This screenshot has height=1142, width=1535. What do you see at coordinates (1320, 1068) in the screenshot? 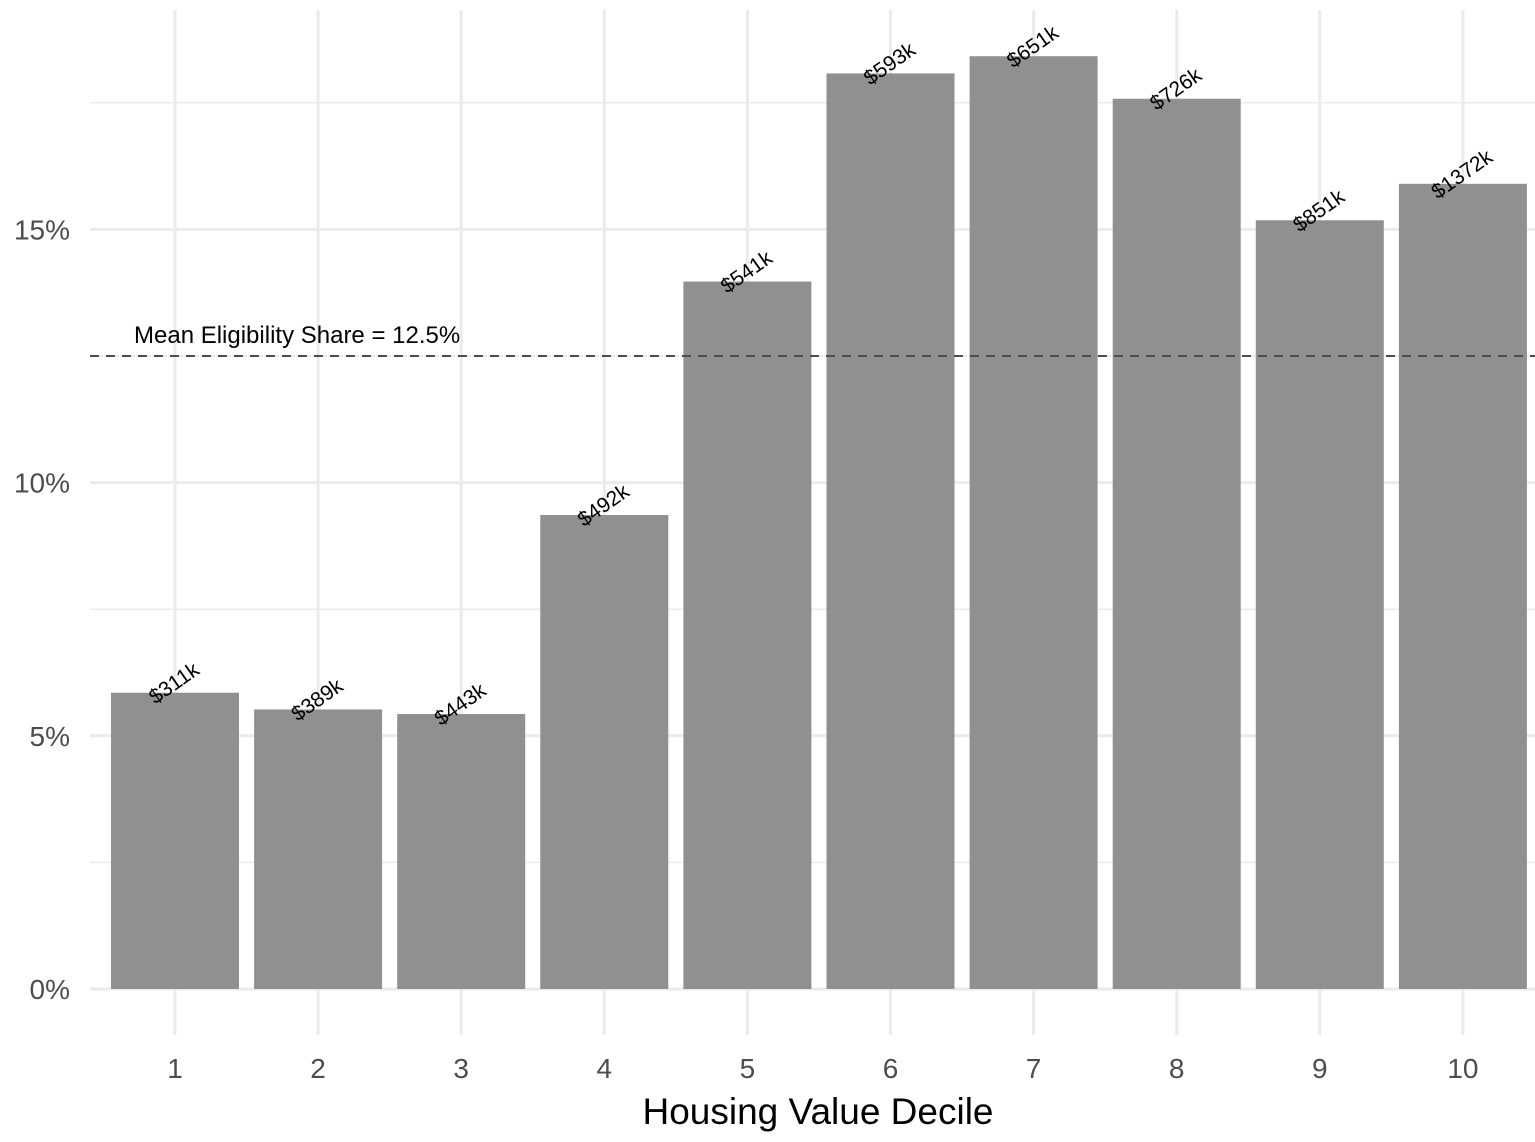
I see `x-tick-label: 9` at bounding box center [1320, 1068].